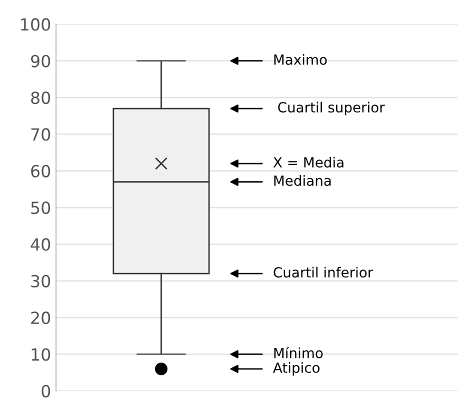  Describe the element at coordinates (296, 369) in the screenshot. I see `annotation: Atipico` at that location.